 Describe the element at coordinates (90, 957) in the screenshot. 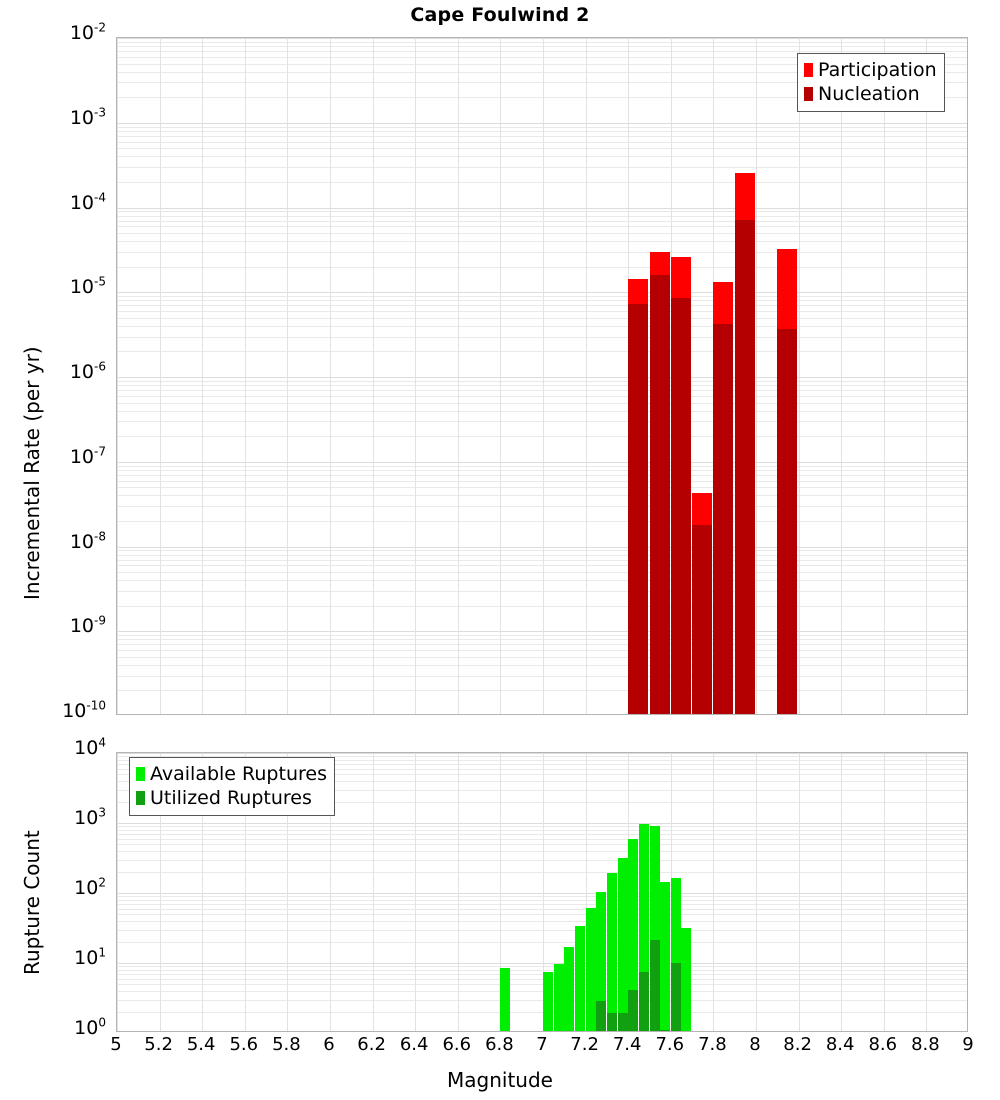

I see `y-tick-label: 10¹` at that location.